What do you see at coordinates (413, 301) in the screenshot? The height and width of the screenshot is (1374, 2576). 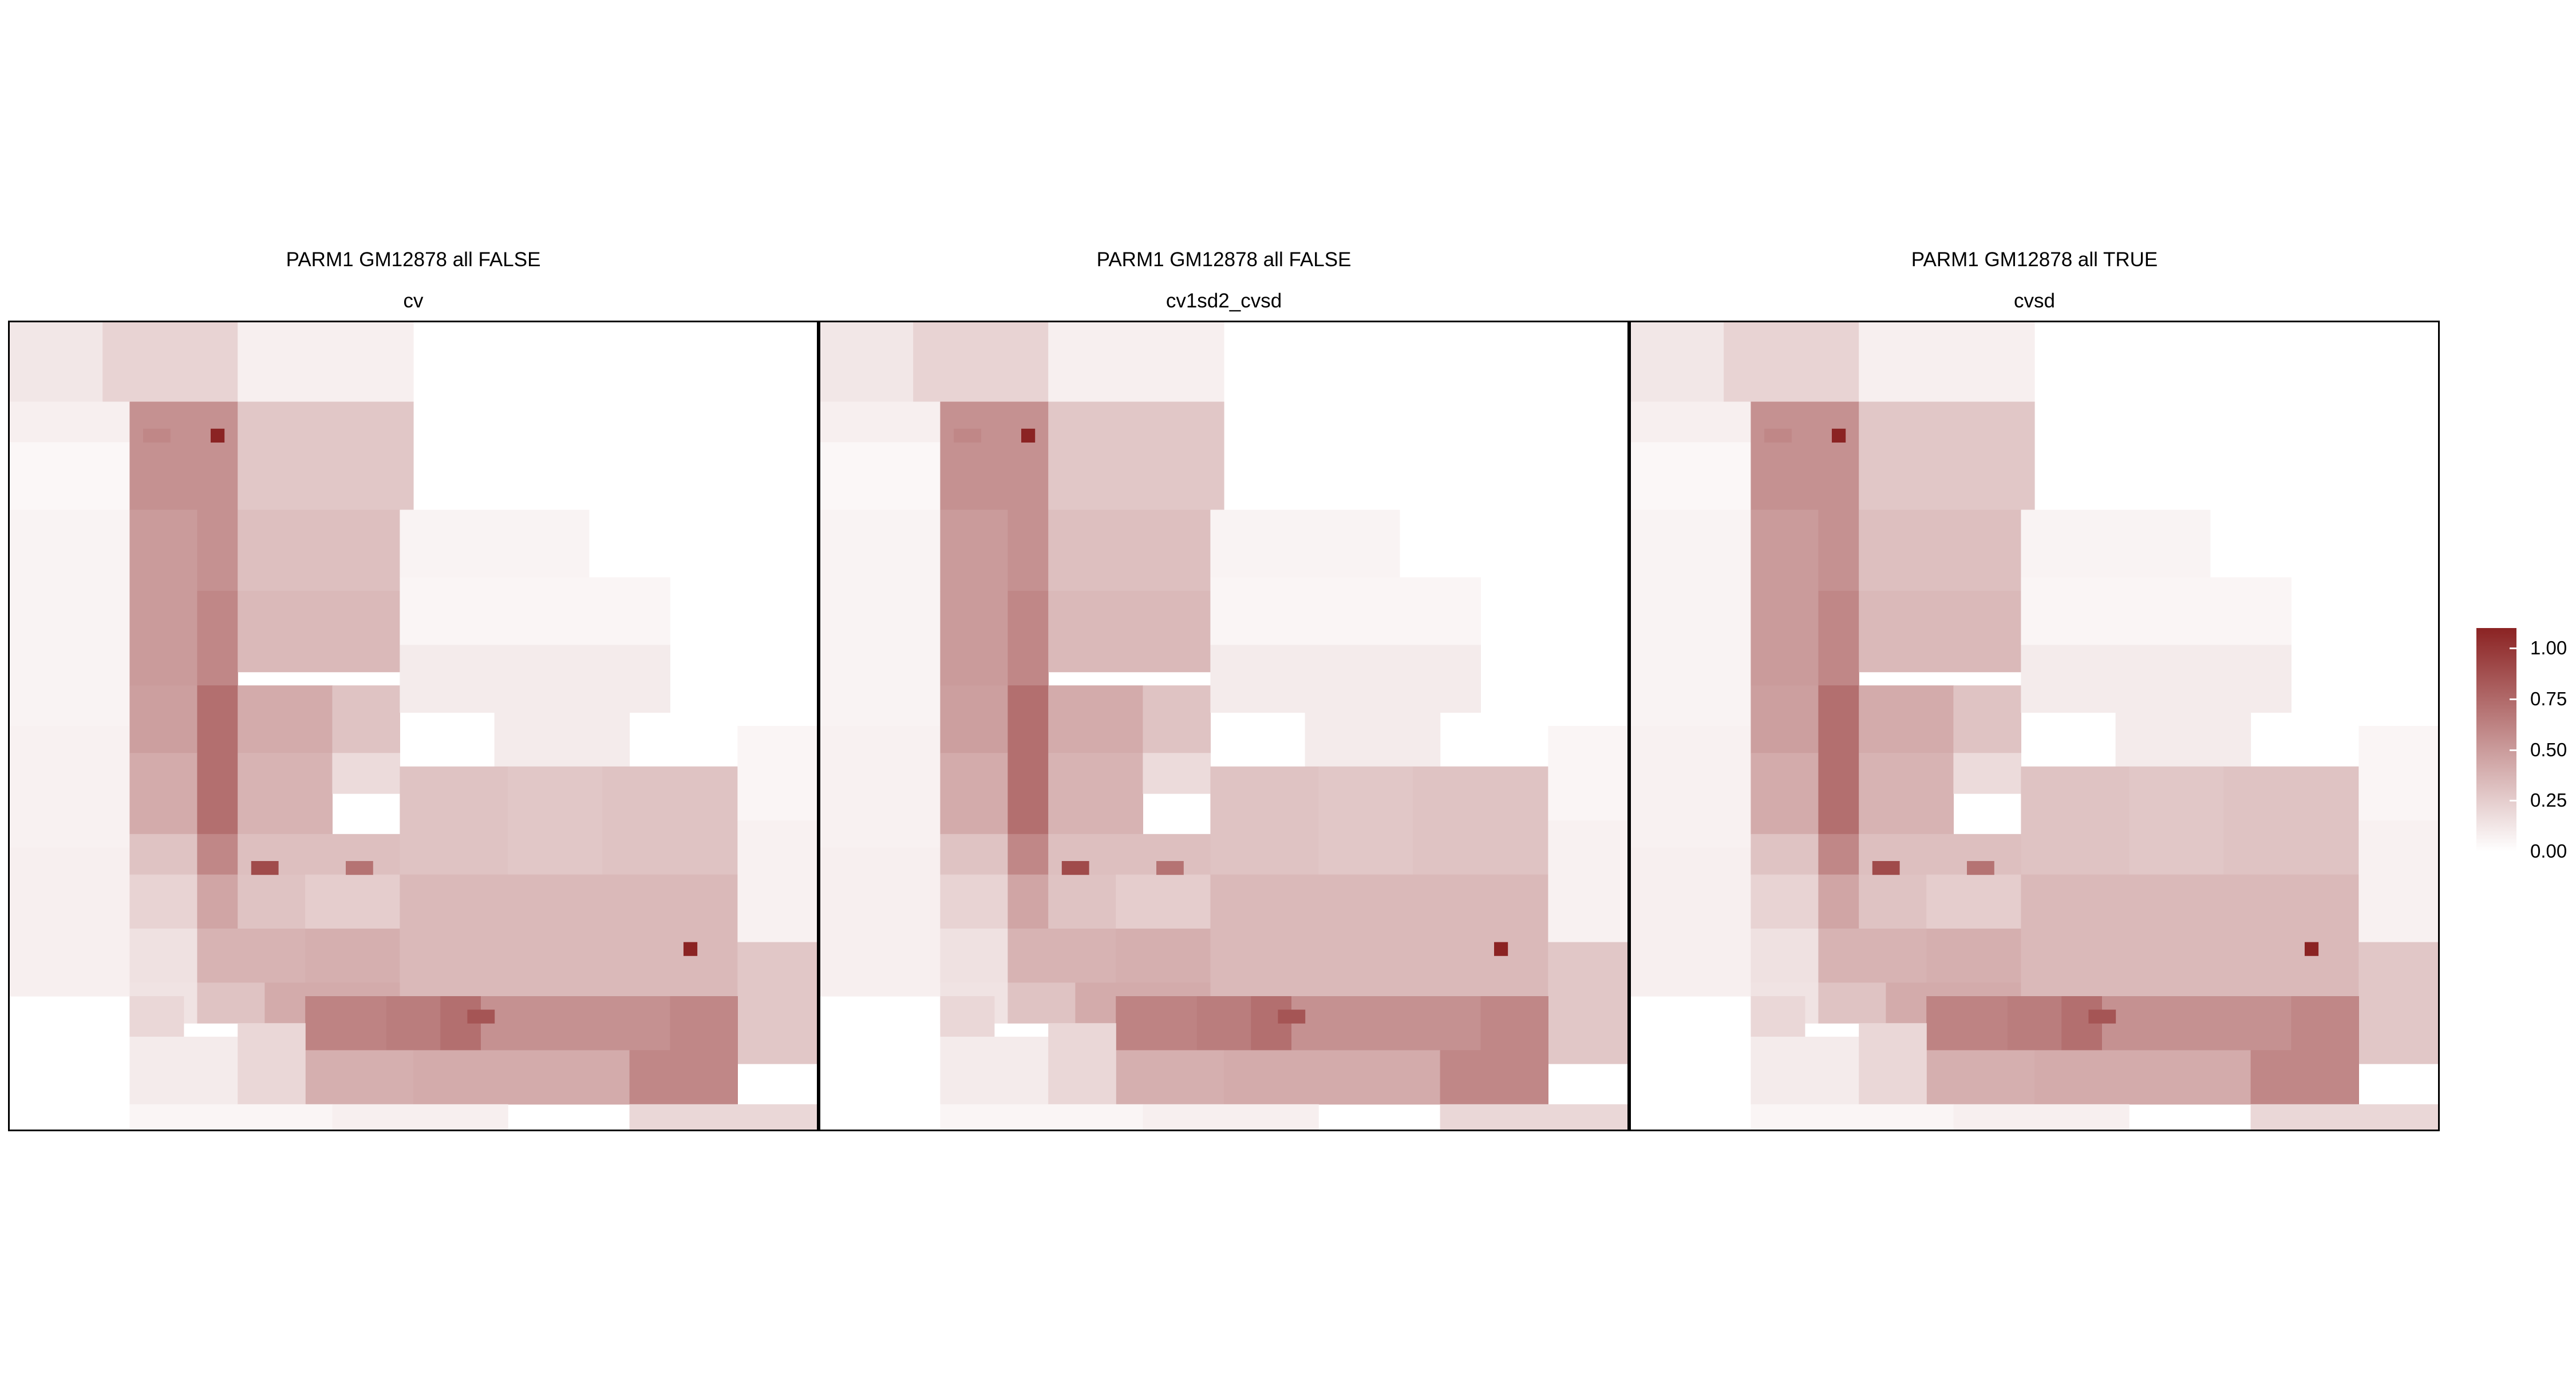 I see `panel-1-subtitle: cv` at bounding box center [413, 301].